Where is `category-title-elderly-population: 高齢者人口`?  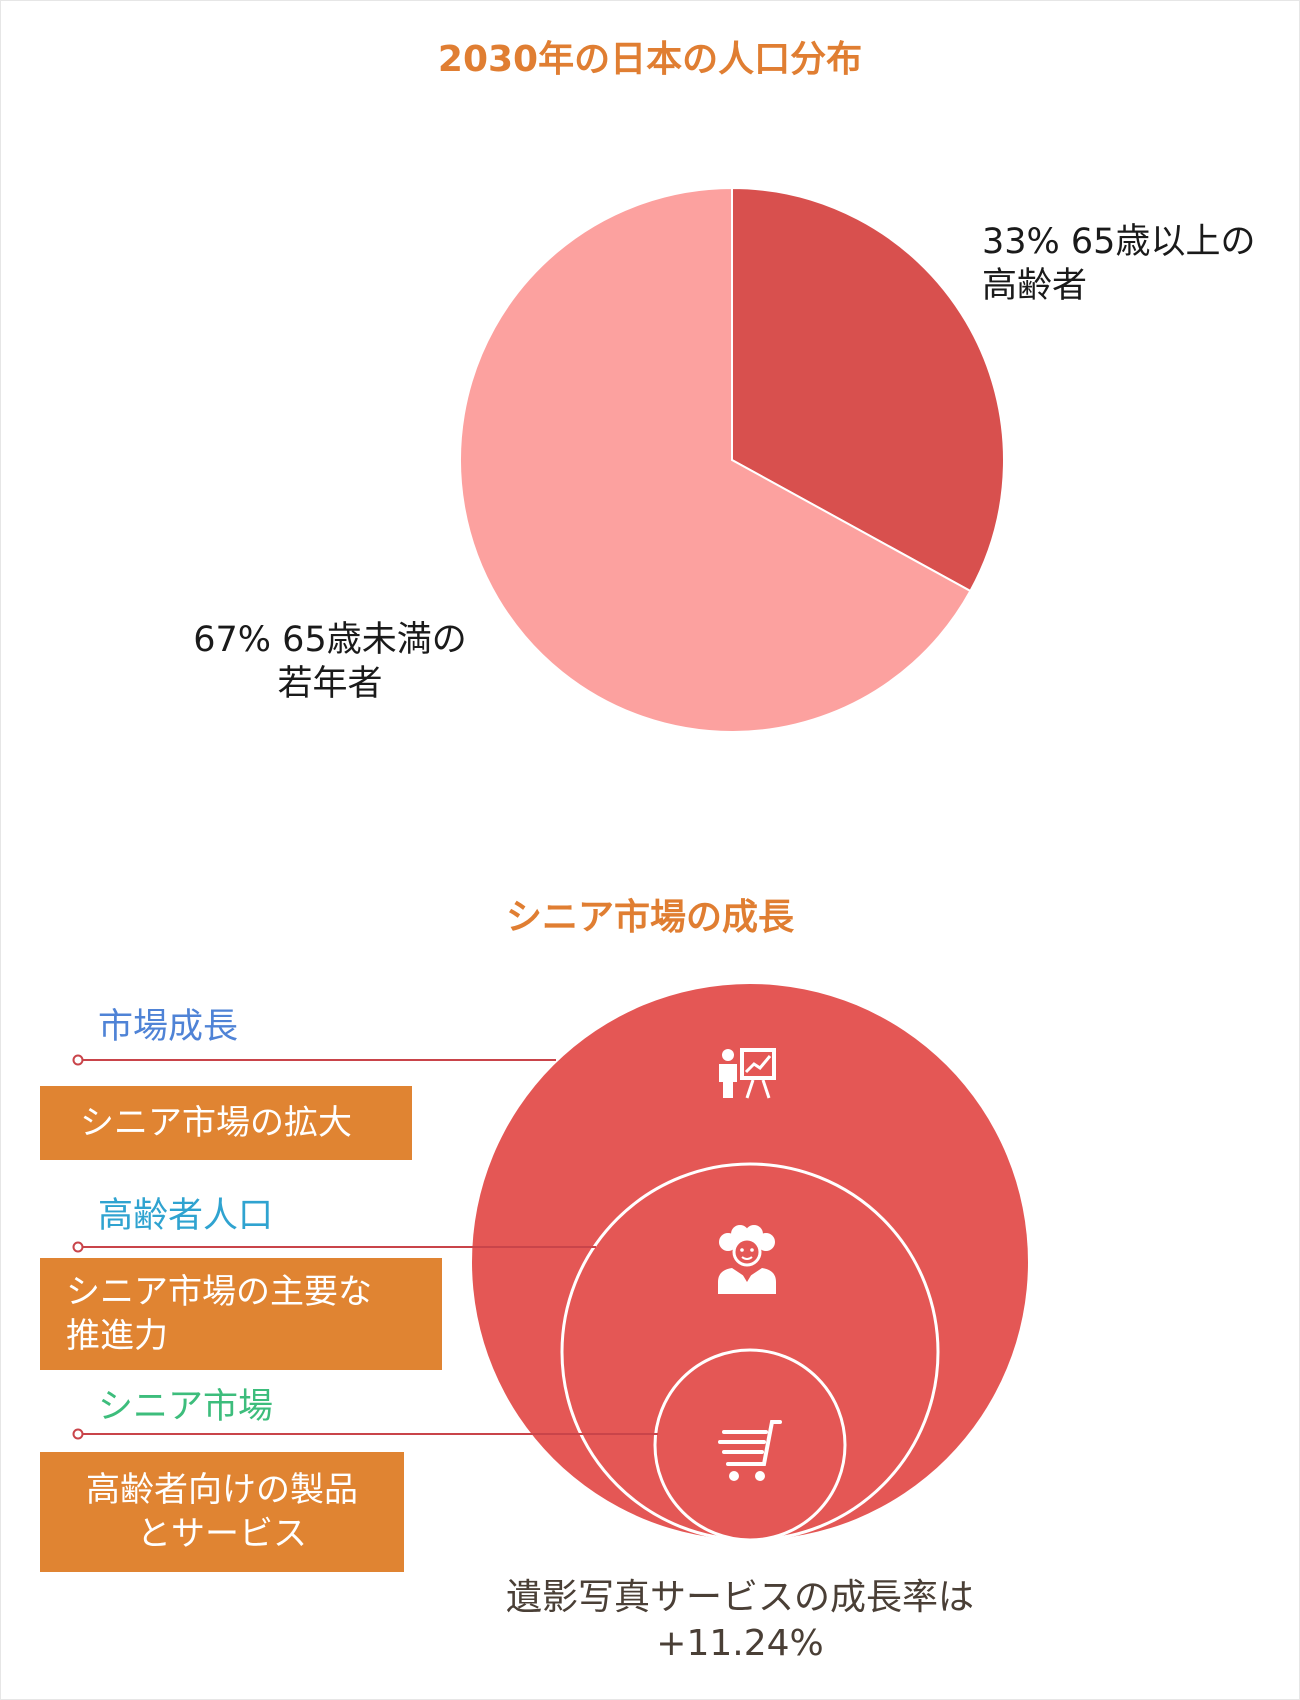 category-title-elderly-population: 高齢者人口 is located at coordinates (186, 1216).